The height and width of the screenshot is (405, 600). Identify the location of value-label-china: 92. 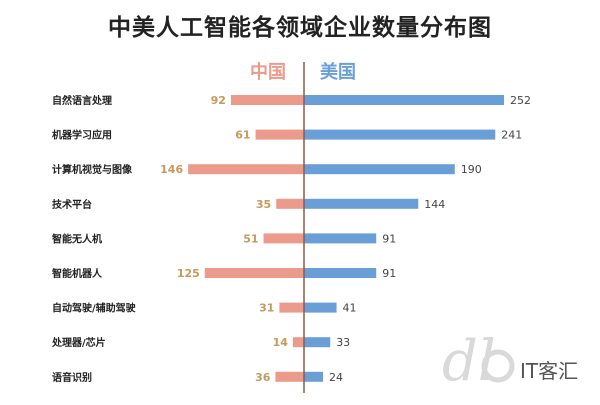
(218, 100).